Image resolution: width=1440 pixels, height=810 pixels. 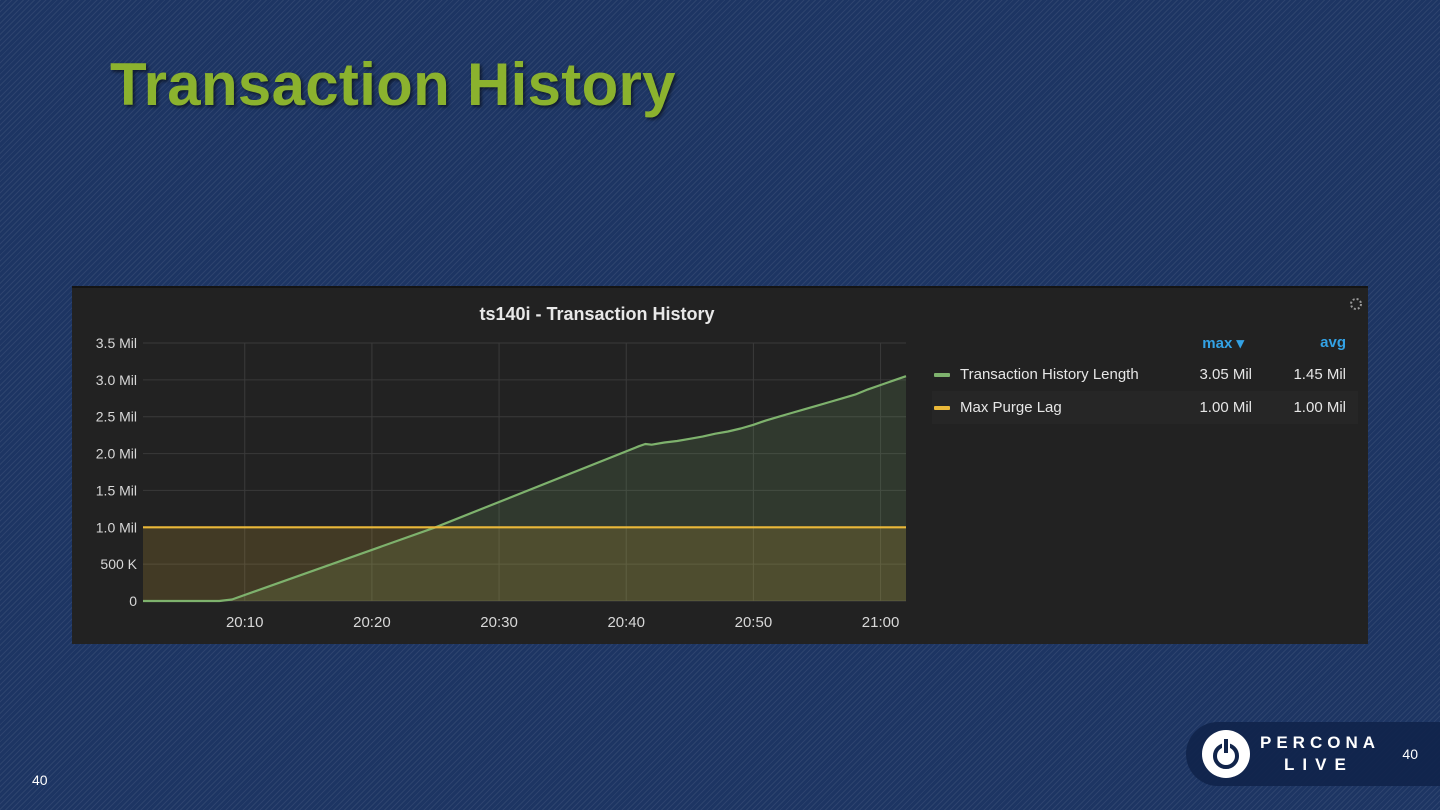 What do you see at coordinates (1225, 374) in the screenshot?
I see `legend-max-value: 3.05 Mil` at bounding box center [1225, 374].